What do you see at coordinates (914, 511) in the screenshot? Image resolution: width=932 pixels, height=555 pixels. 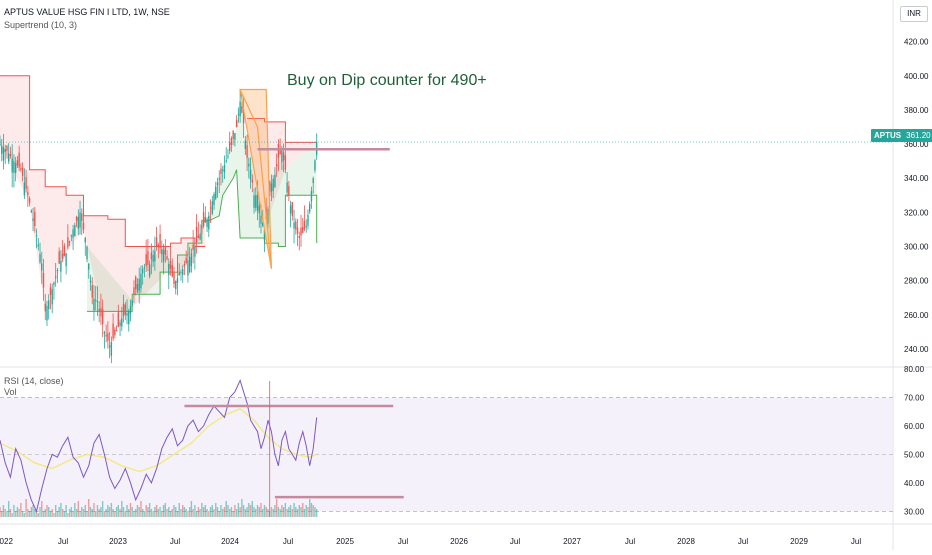 I see `rsi-tick-label: 30.00` at bounding box center [914, 511].